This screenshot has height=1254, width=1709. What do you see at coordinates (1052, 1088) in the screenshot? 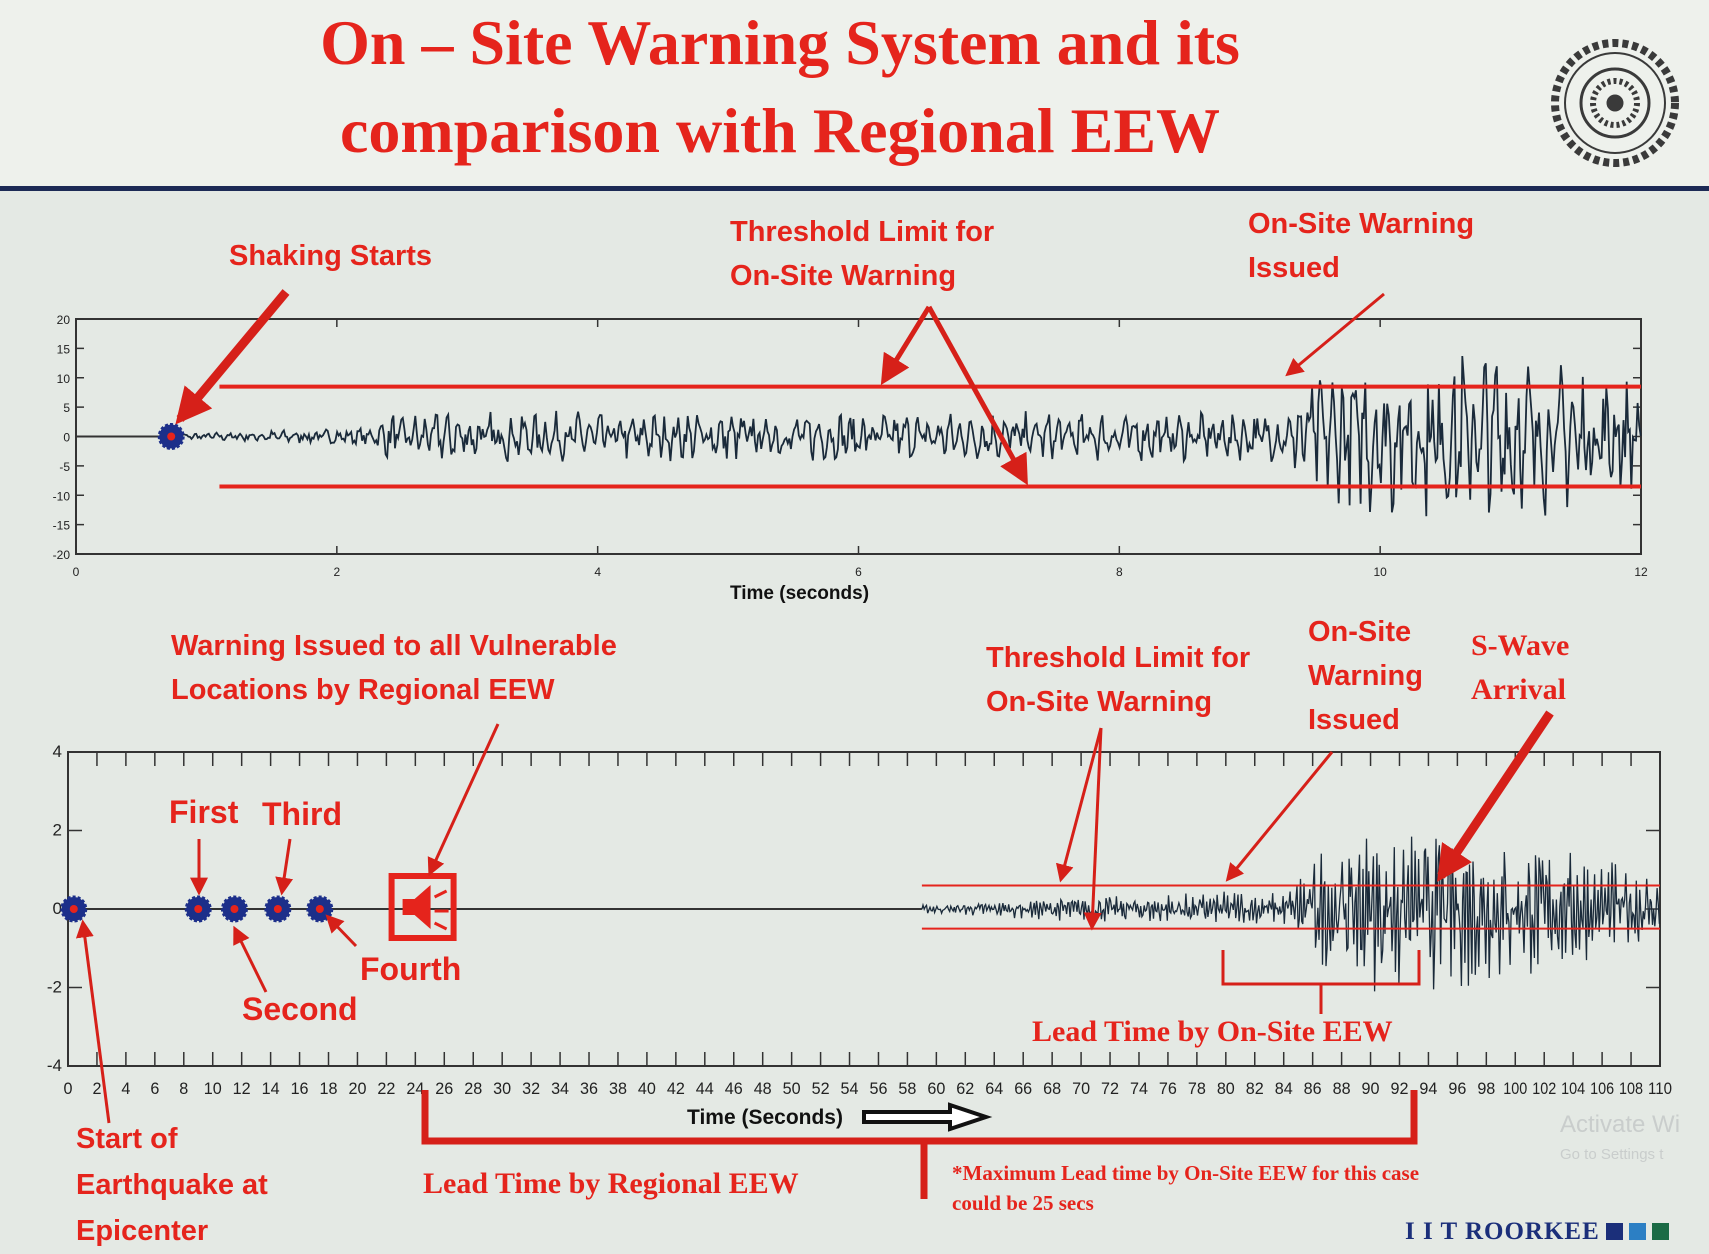
I see `x-tick-label: 68` at bounding box center [1052, 1088].